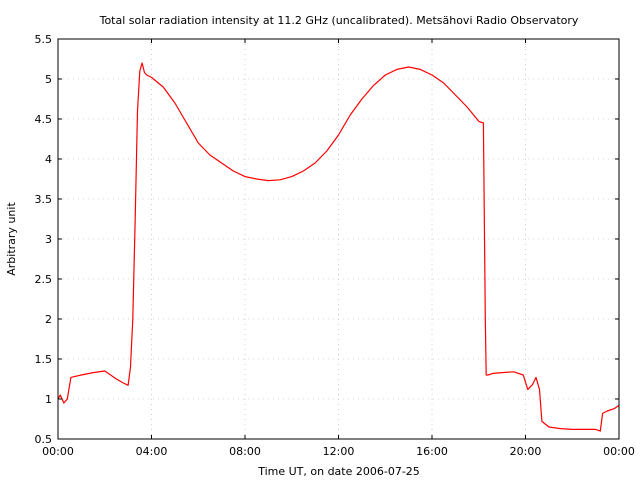 This screenshot has width=640, height=480. What do you see at coordinates (432, 451) in the screenshot?
I see `x-tick-label: 16:00` at bounding box center [432, 451].